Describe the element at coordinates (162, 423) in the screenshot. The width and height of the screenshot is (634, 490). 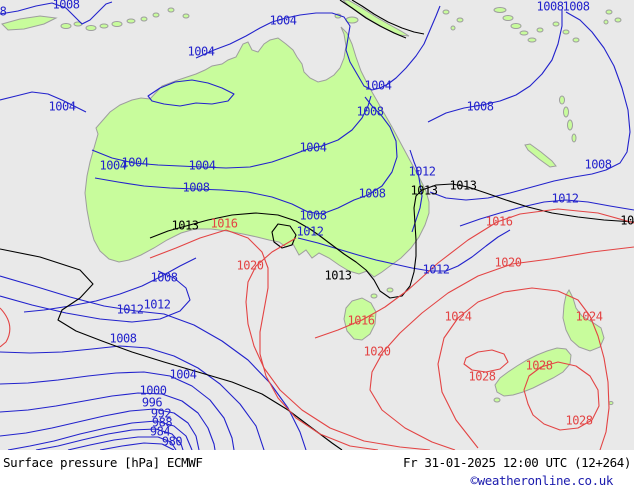
I see `pressure-label: 988` at that location.